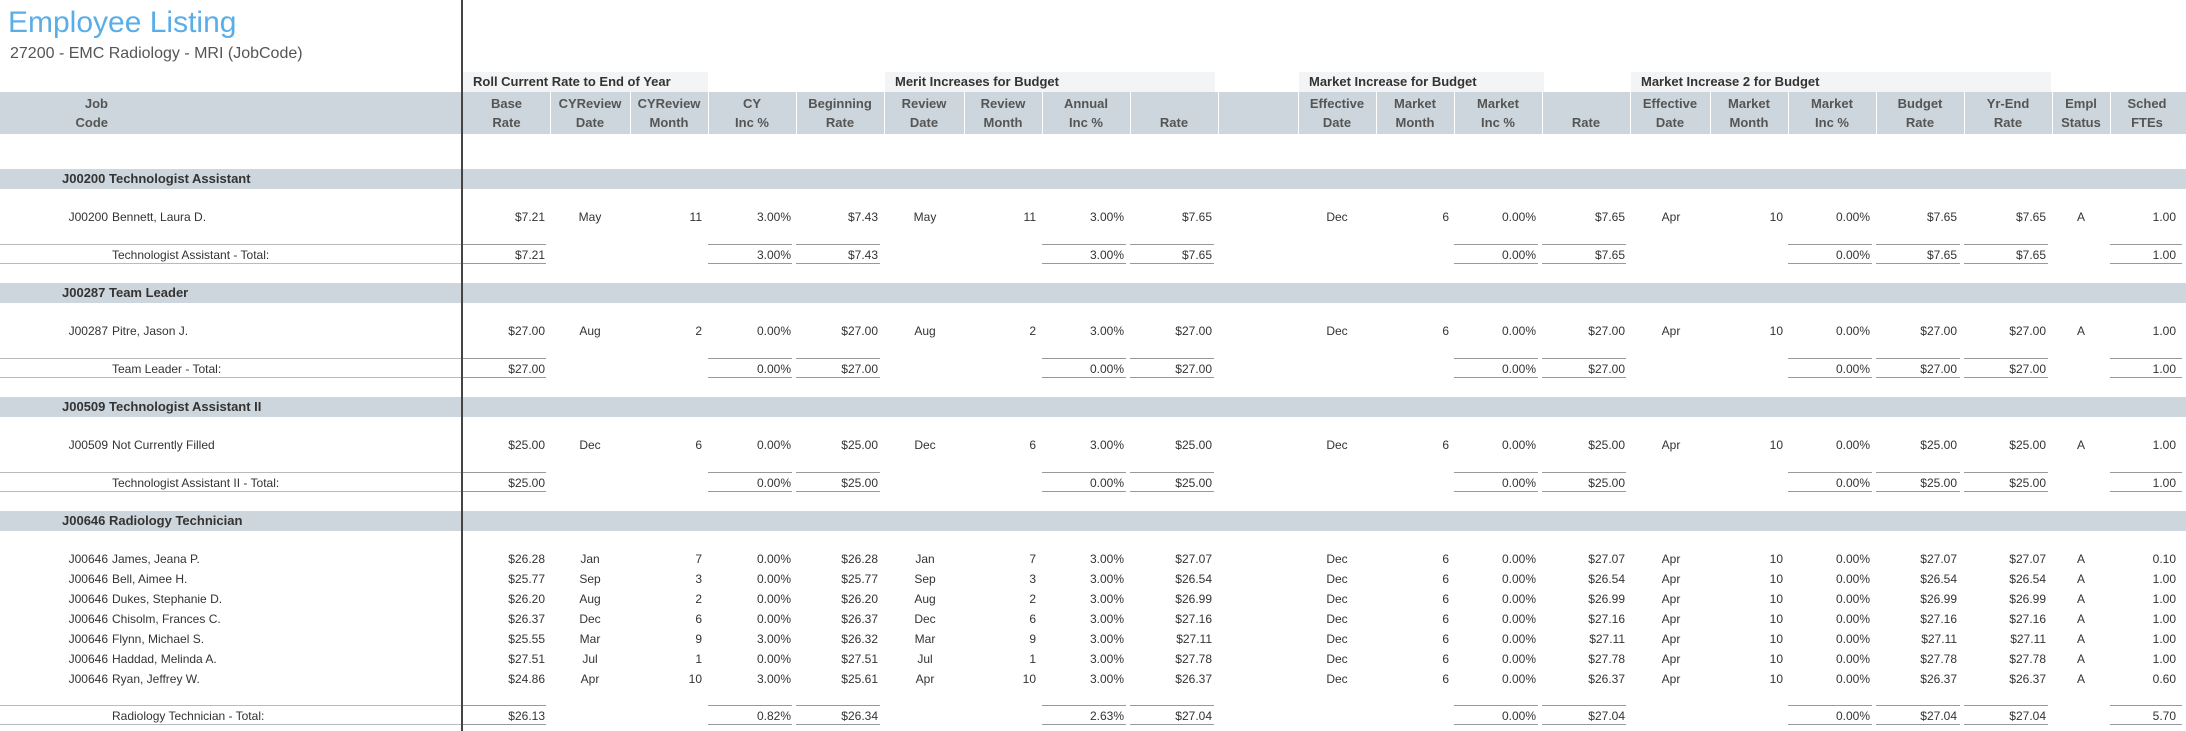  Describe the element at coordinates (506, 113) in the screenshot. I see `column-header-base: Base Rate` at that location.